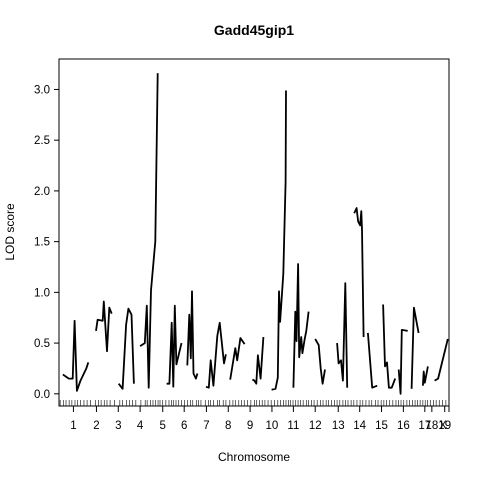  I want to click on y-tick-label: 1.5, so click(42, 243).